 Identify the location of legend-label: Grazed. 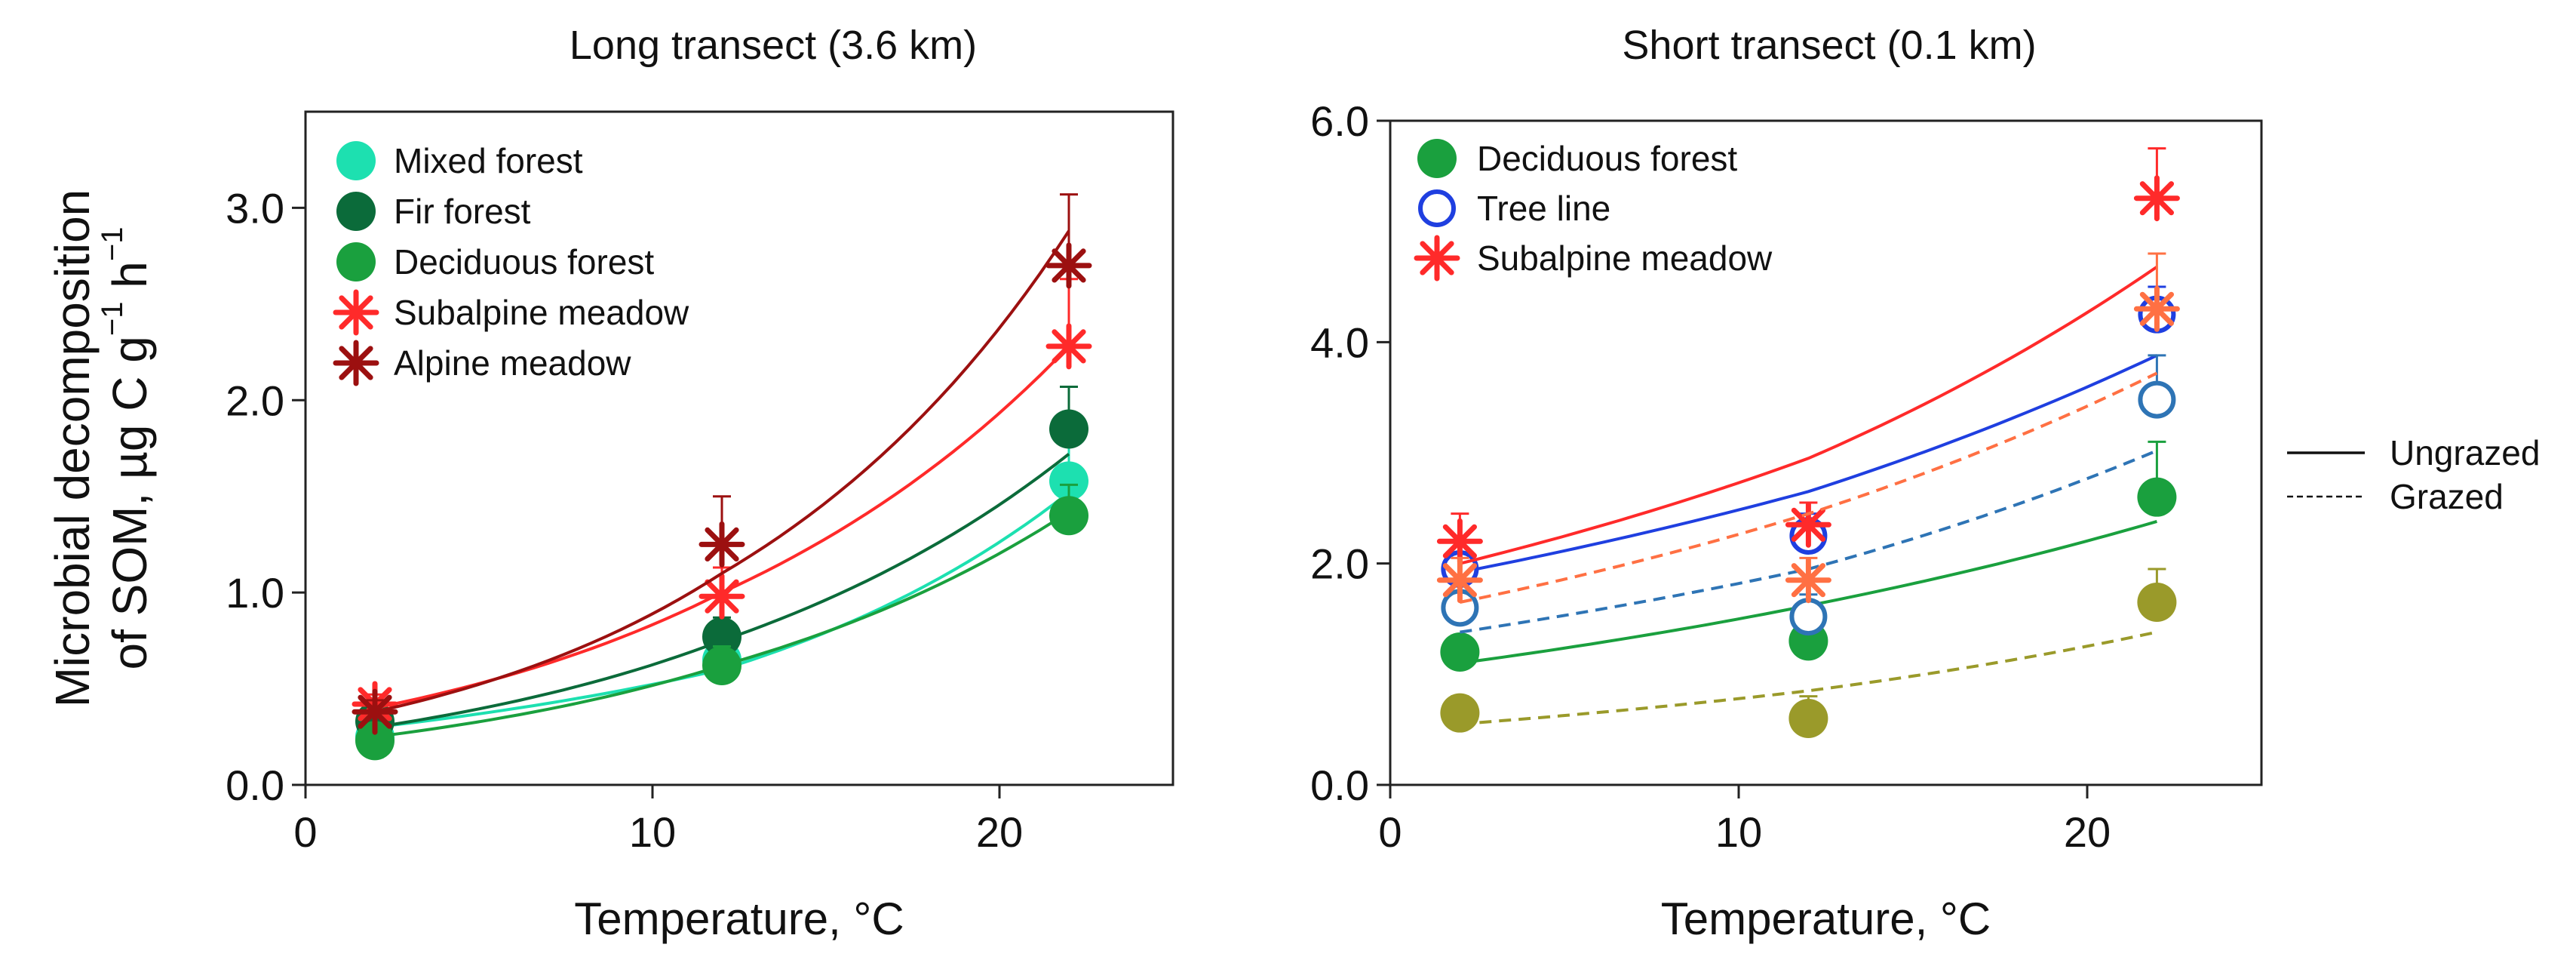
(2447, 496).